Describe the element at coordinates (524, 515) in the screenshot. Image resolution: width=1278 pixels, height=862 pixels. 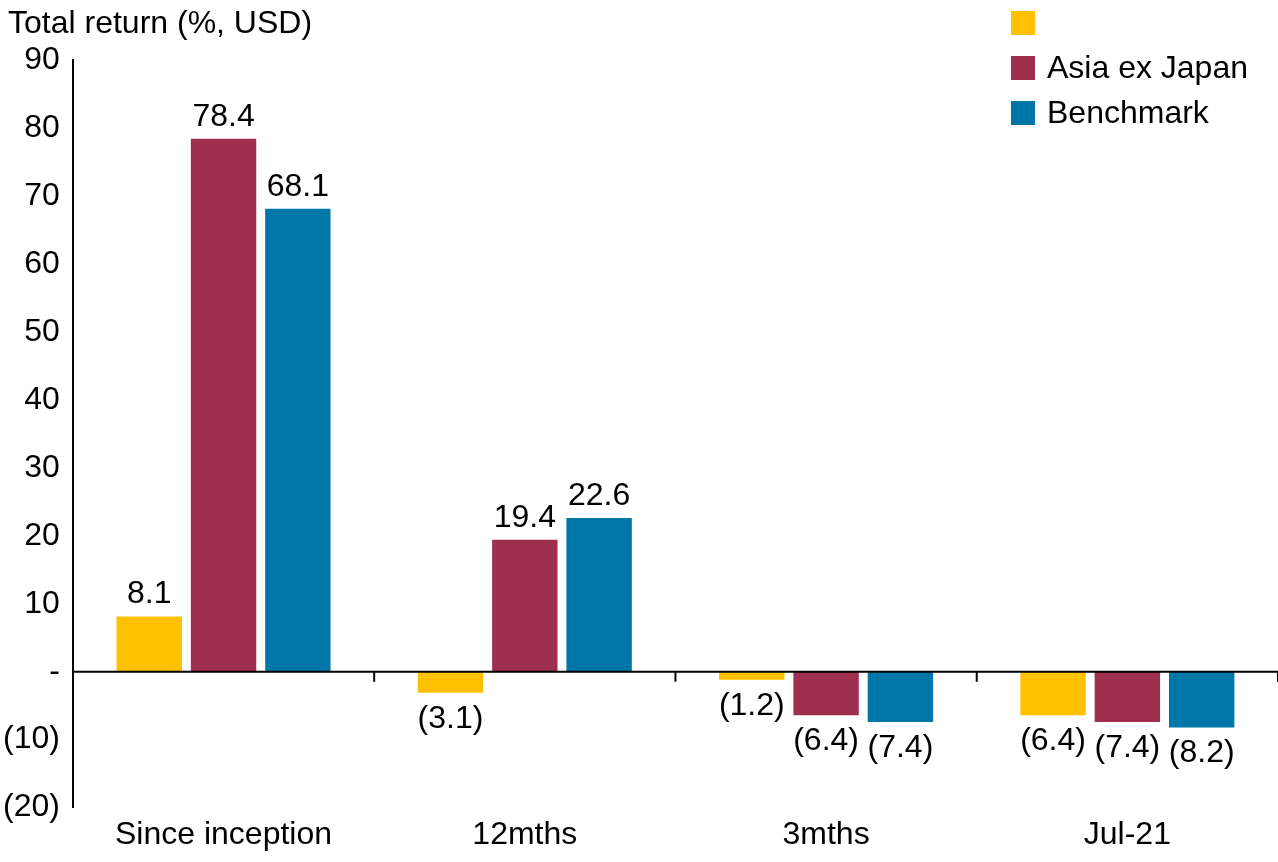
I see `data-label: 19.4` at that location.